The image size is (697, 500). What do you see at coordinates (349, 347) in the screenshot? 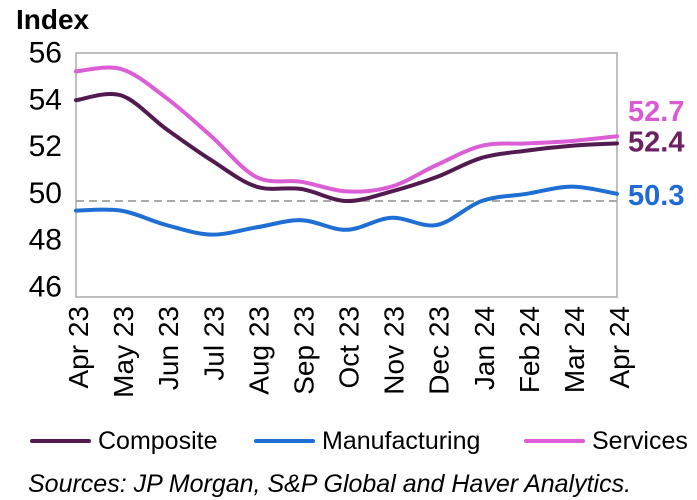
I see `x-axis-label-oct-23: Oct 23` at bounding box center [349, 347].